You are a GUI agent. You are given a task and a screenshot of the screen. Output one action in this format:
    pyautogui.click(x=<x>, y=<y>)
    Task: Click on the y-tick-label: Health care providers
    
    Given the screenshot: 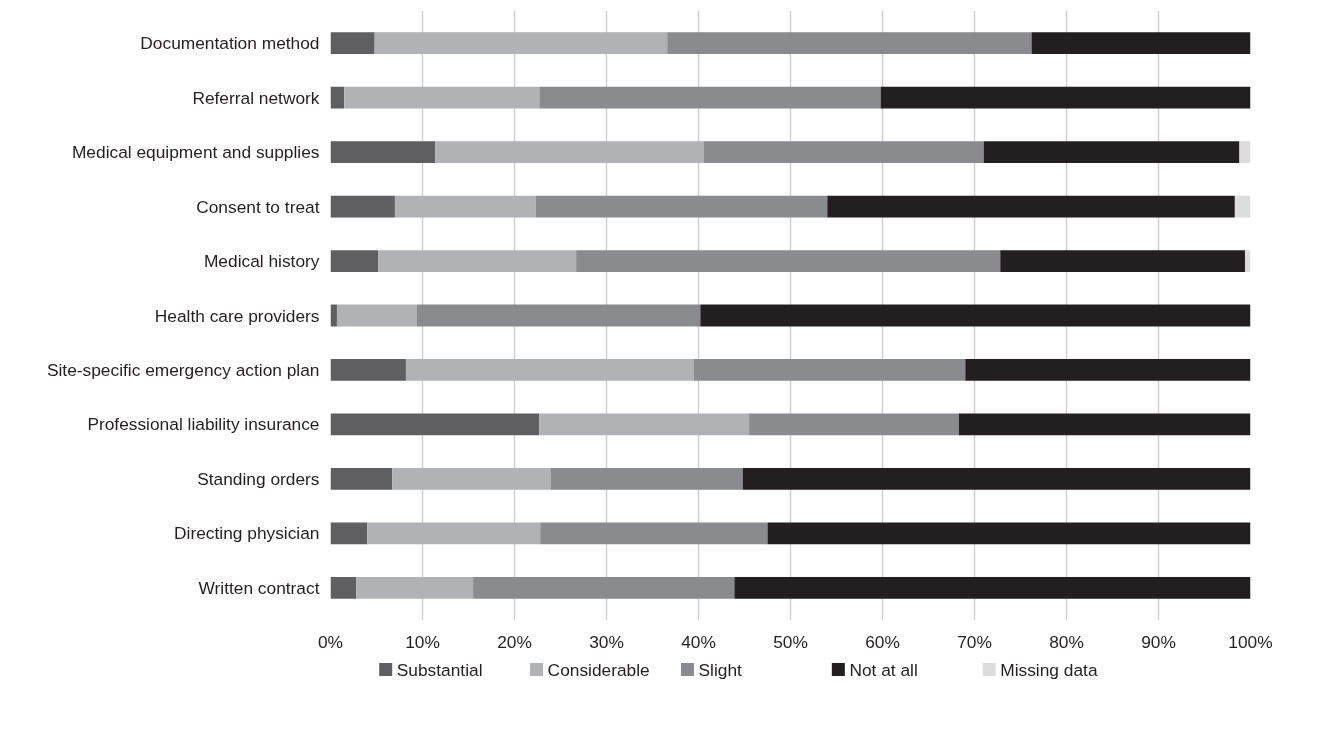 What is the action you would take?
    pyautogui.click(x=237, y=315)
    